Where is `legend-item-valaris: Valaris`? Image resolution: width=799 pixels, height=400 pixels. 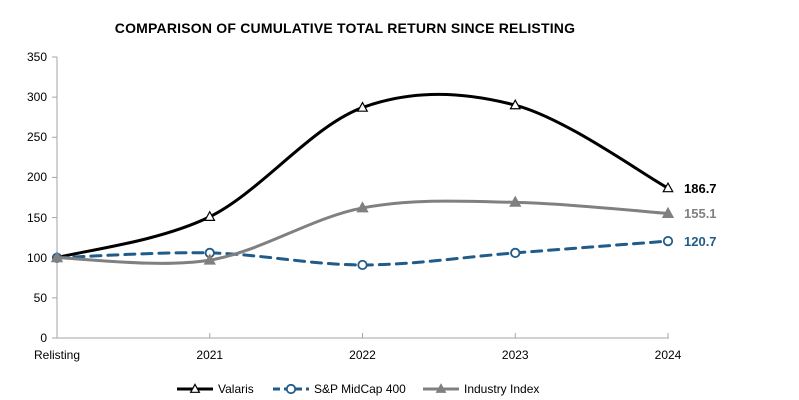 legend-item-valaris: Valaris is located at coordinates (215, 389).